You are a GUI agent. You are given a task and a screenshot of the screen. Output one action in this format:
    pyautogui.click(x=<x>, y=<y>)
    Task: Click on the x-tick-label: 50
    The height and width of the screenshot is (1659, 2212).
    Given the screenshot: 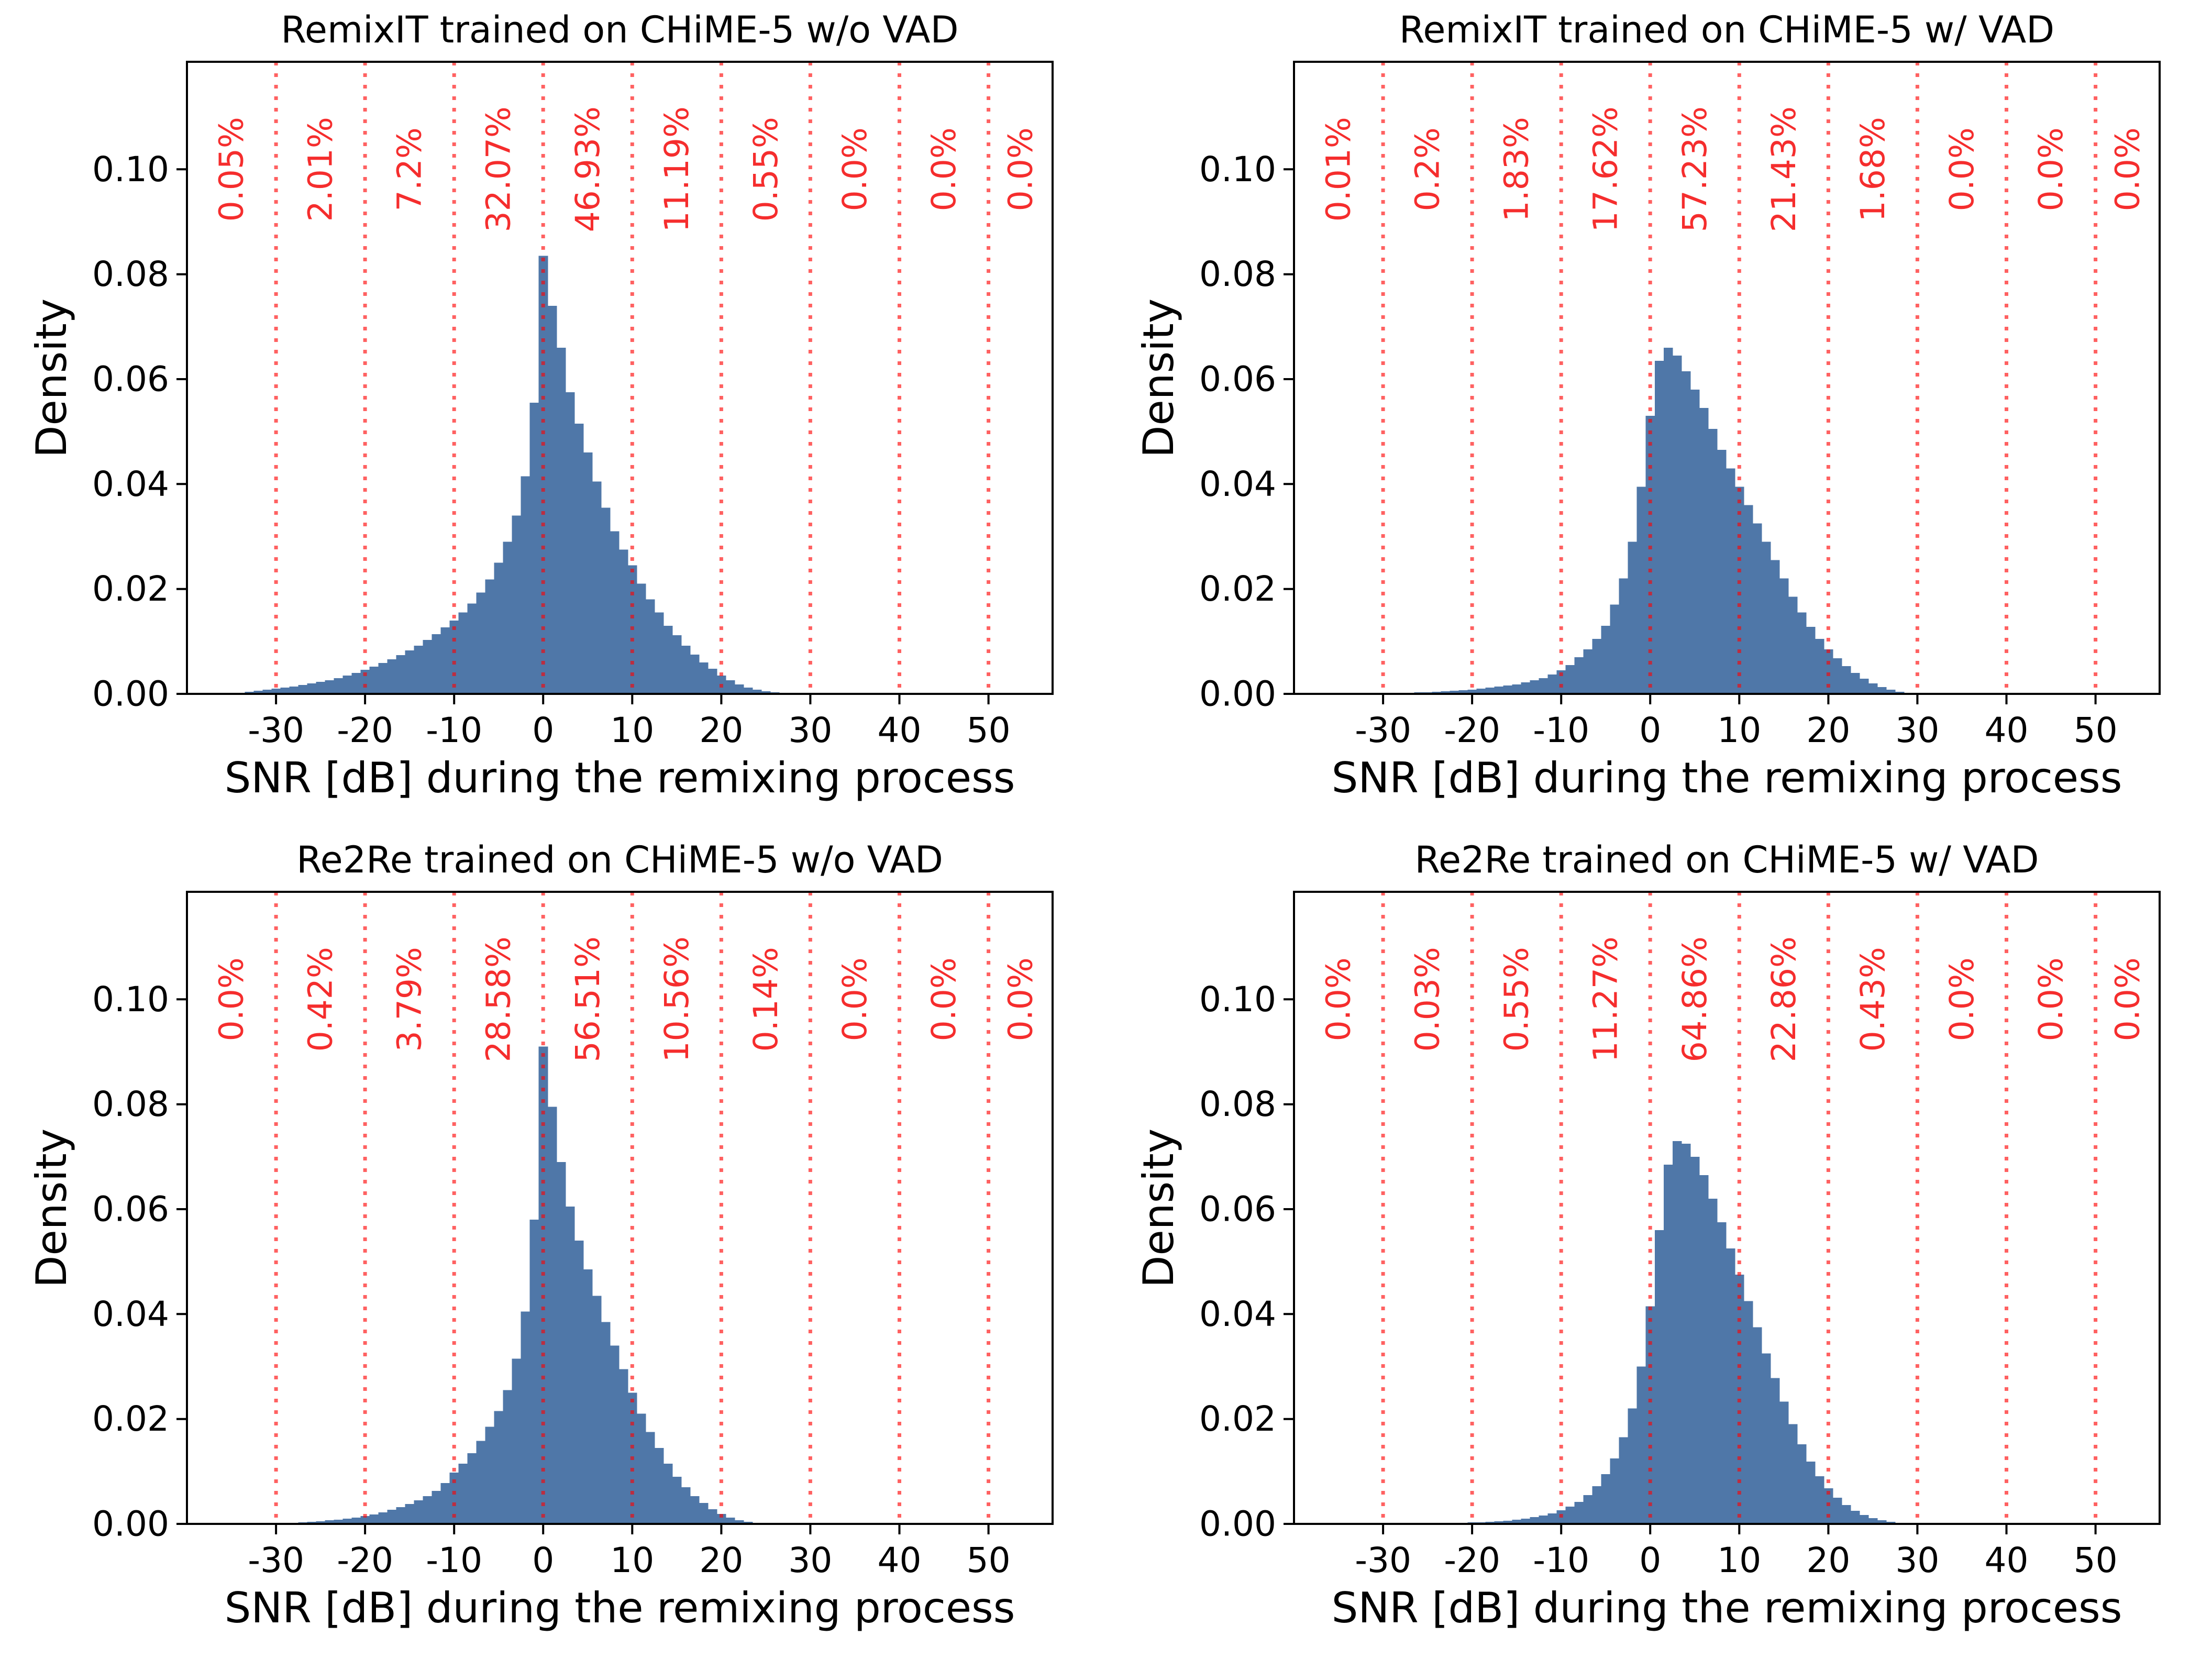 What is the action you would take?
    pyautogui.click(x=2096, y=730)
    